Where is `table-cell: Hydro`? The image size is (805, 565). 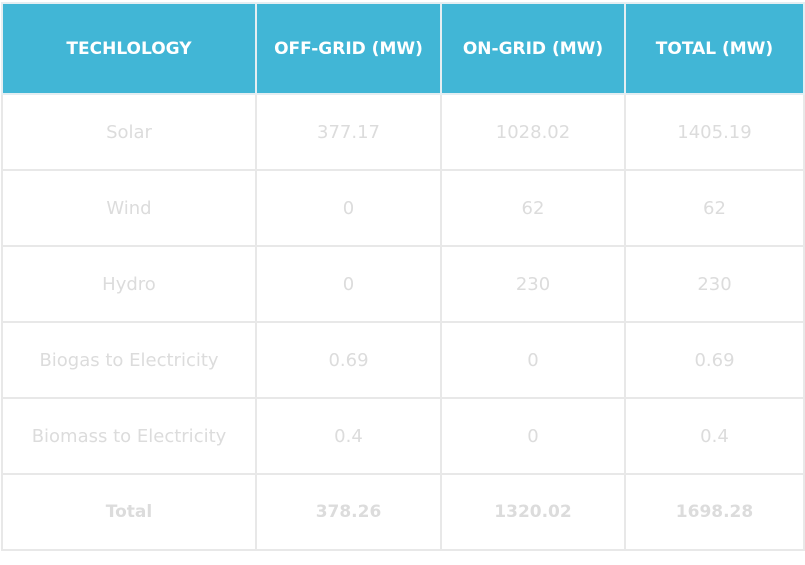 table-cell: Hydro is located at coordinates (129, 284).